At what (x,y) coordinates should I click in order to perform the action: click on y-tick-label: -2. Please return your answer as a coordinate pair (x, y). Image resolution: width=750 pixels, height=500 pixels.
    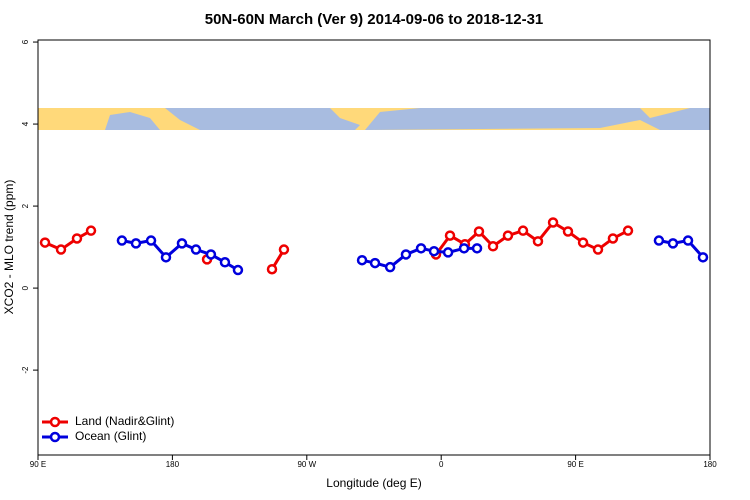
    Looking at the image, I should click on (25, 370).